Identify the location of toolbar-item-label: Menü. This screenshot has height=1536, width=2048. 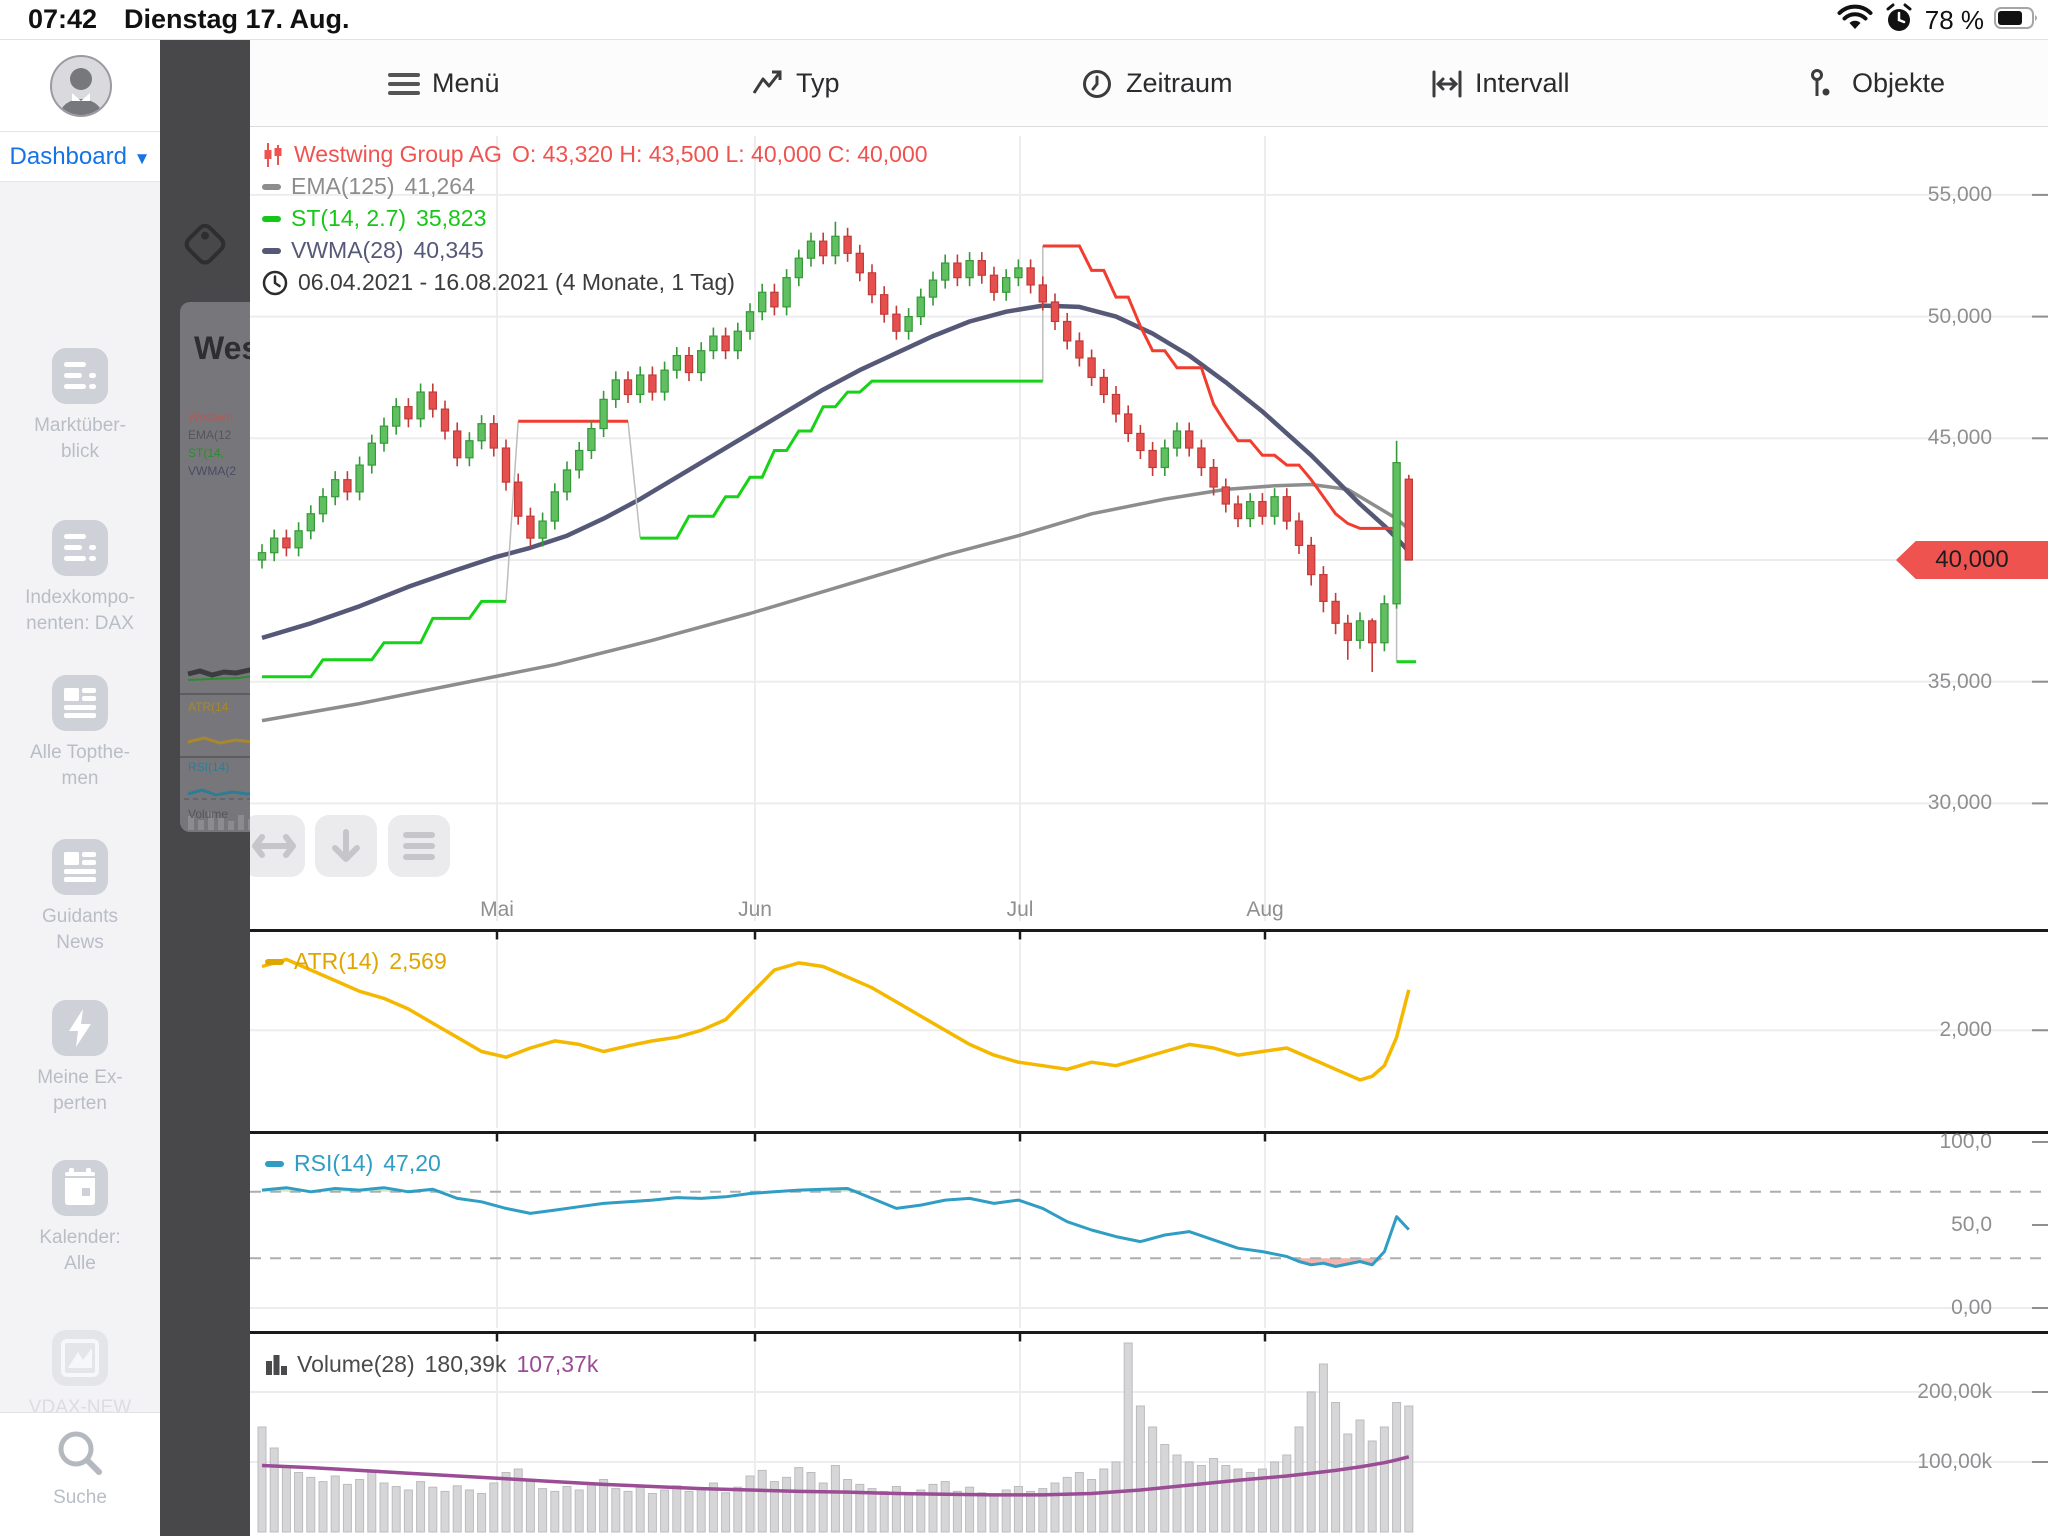
(466, 83).